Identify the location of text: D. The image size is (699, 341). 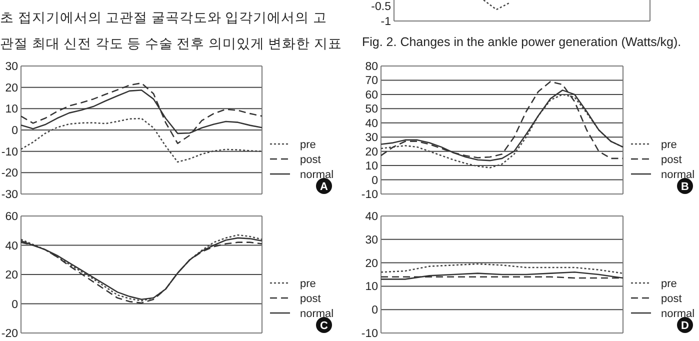
(685, 326).